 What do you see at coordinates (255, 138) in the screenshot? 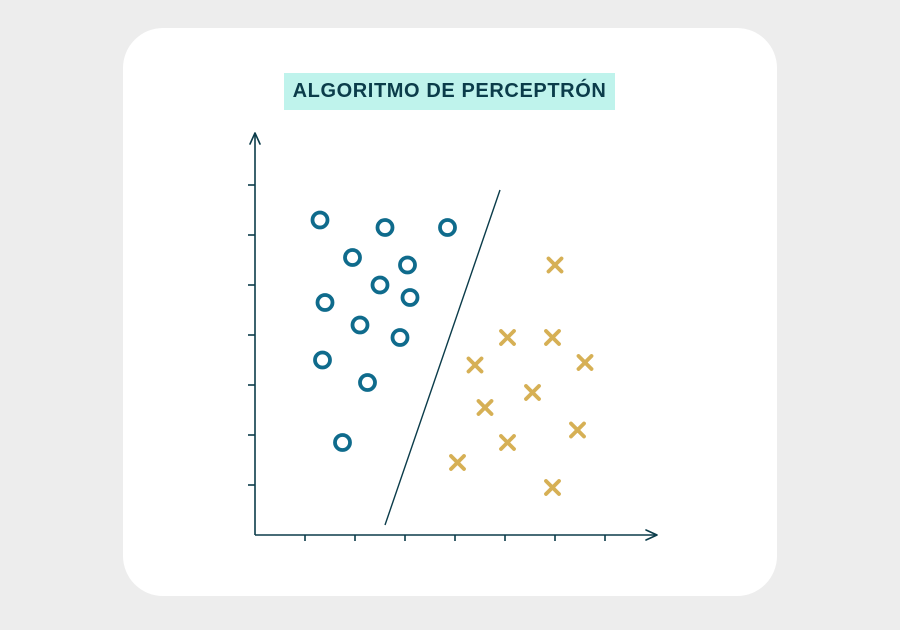
I see `y-axis-arrow` at bounding box center [255, 138].